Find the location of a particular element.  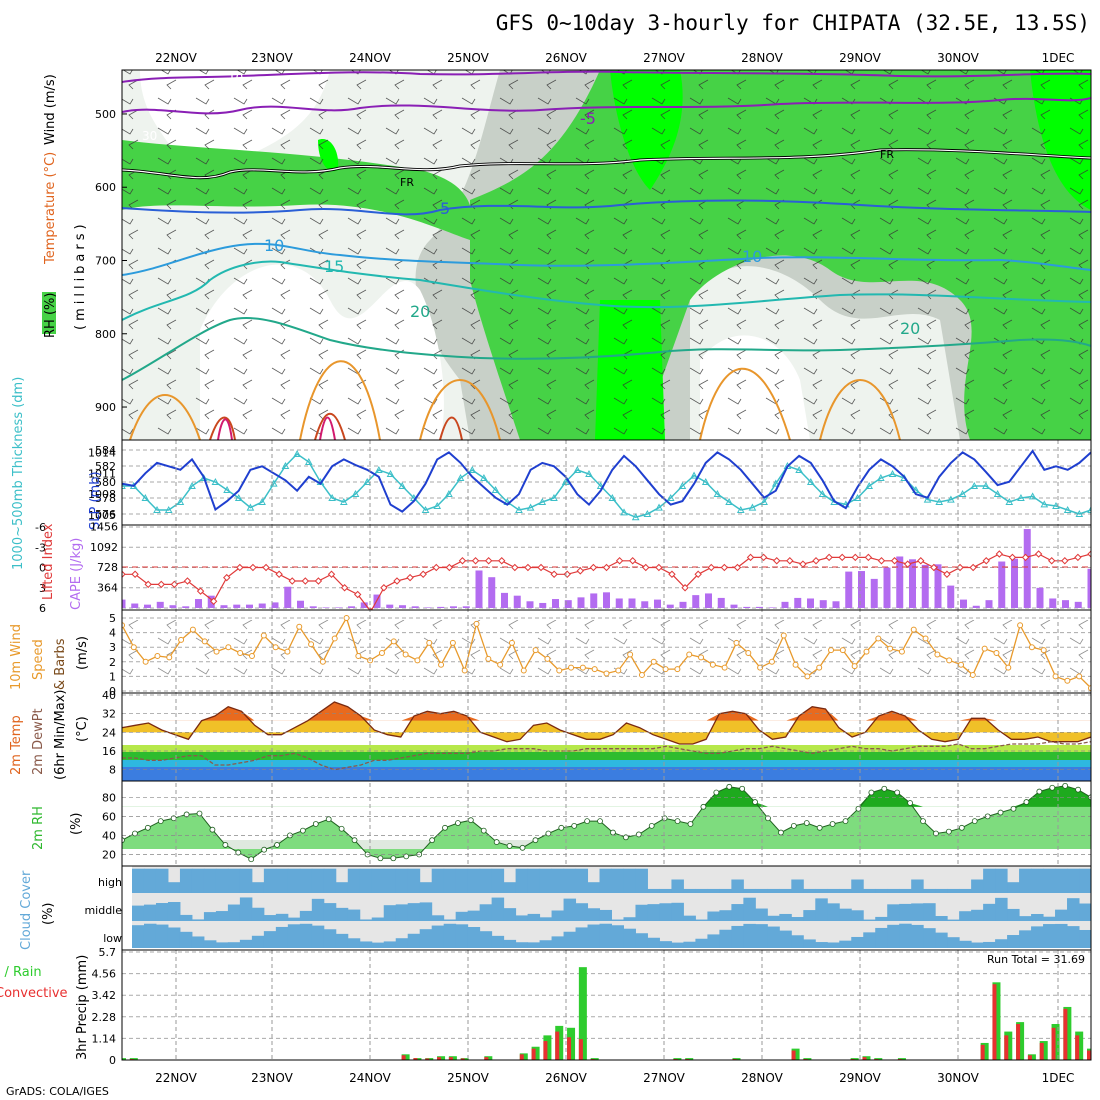

credit: GrADS: COLA/IGES is located at coordinates (57, 1091).